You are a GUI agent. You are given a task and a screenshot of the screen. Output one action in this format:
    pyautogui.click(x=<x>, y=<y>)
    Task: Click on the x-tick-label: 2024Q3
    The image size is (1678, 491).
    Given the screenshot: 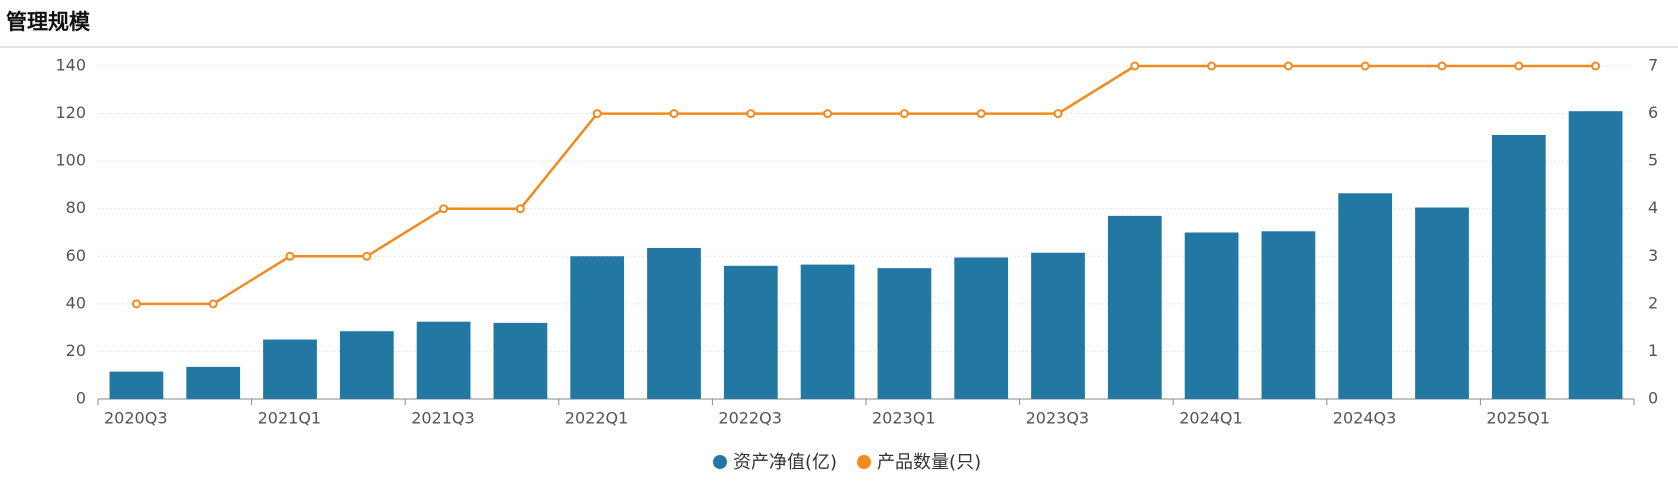 What is the action you would take?
    pyautogui.click(x=1365, y=418)
    